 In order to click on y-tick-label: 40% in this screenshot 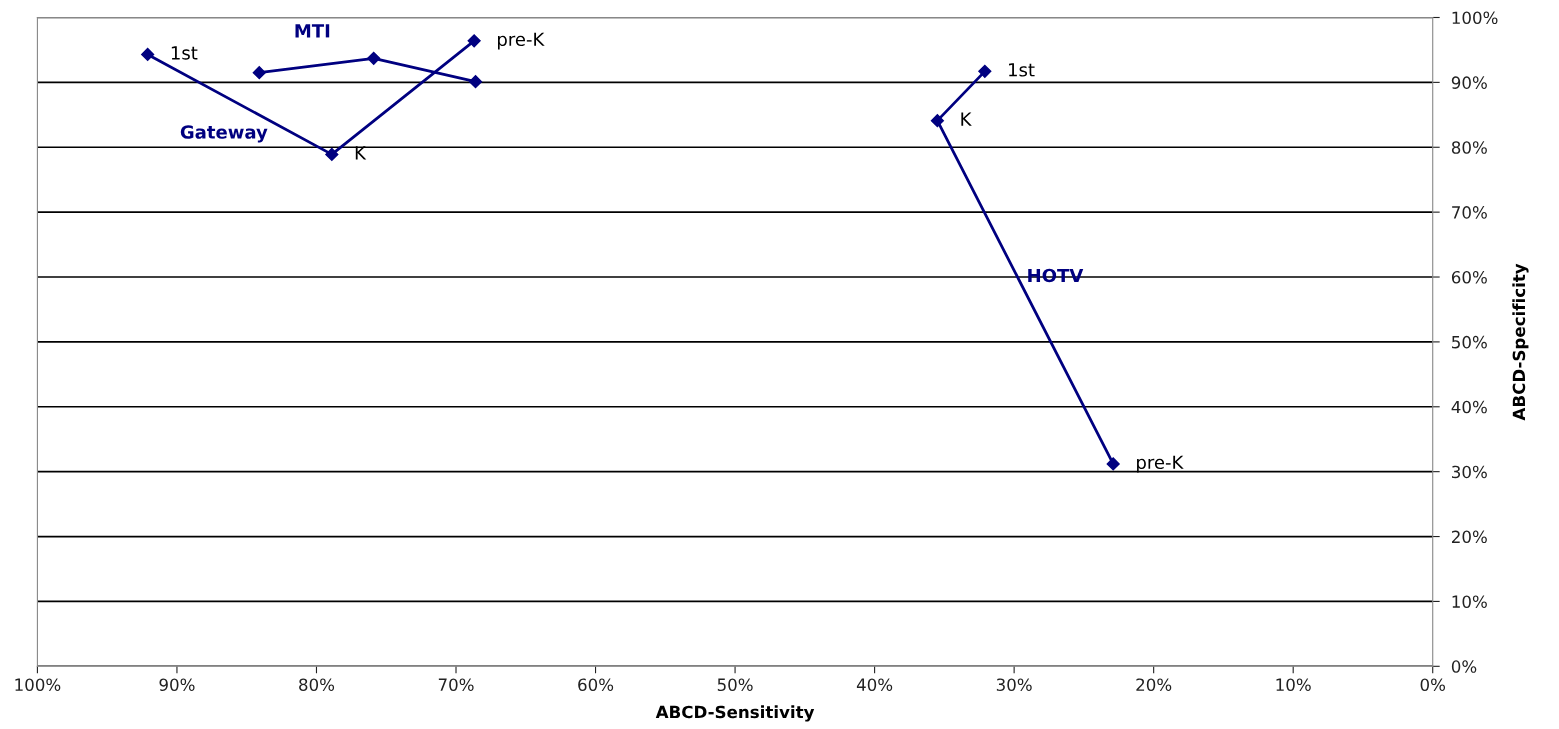, I will do `click(1469, 407)`.